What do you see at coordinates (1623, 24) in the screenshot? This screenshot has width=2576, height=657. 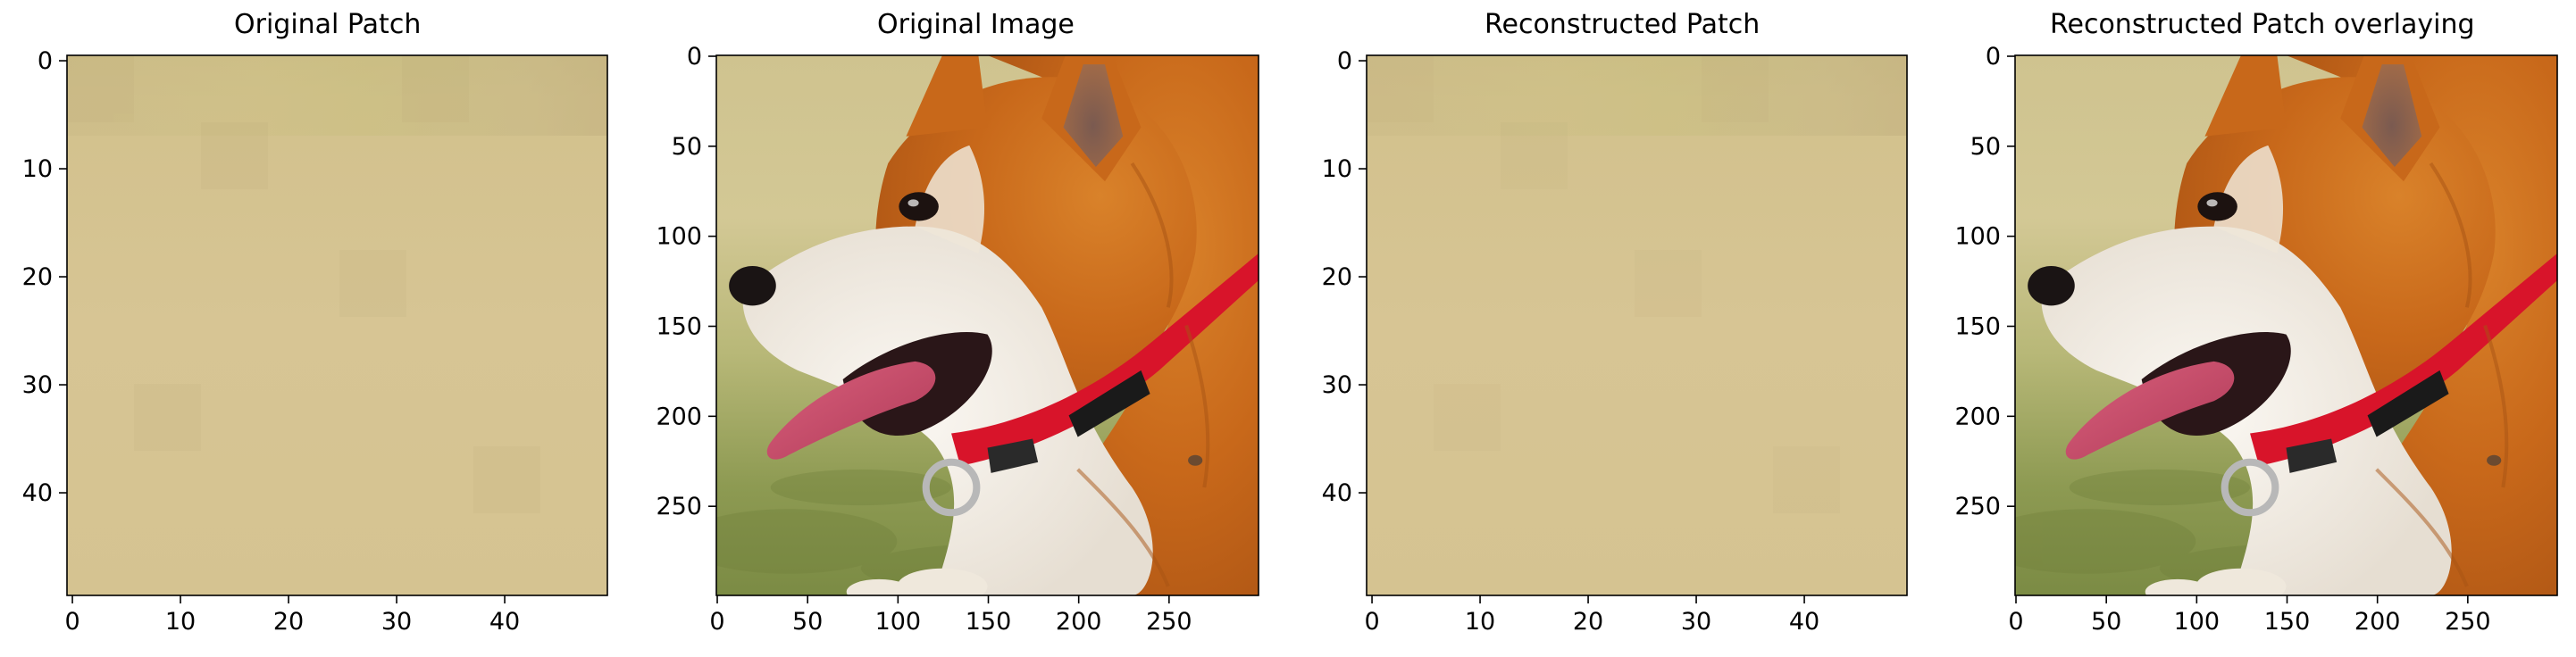 I see `panel-title: Reconstructed Patch` at bounding box center [1623, 24].